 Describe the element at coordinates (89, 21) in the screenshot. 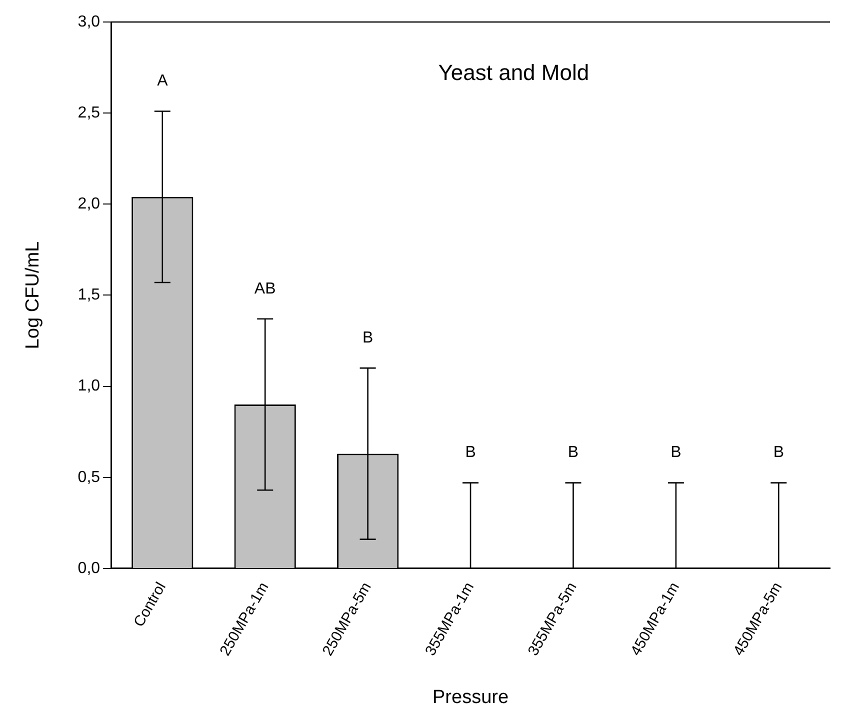

I see `y-tick-label: 3,0` at that location.